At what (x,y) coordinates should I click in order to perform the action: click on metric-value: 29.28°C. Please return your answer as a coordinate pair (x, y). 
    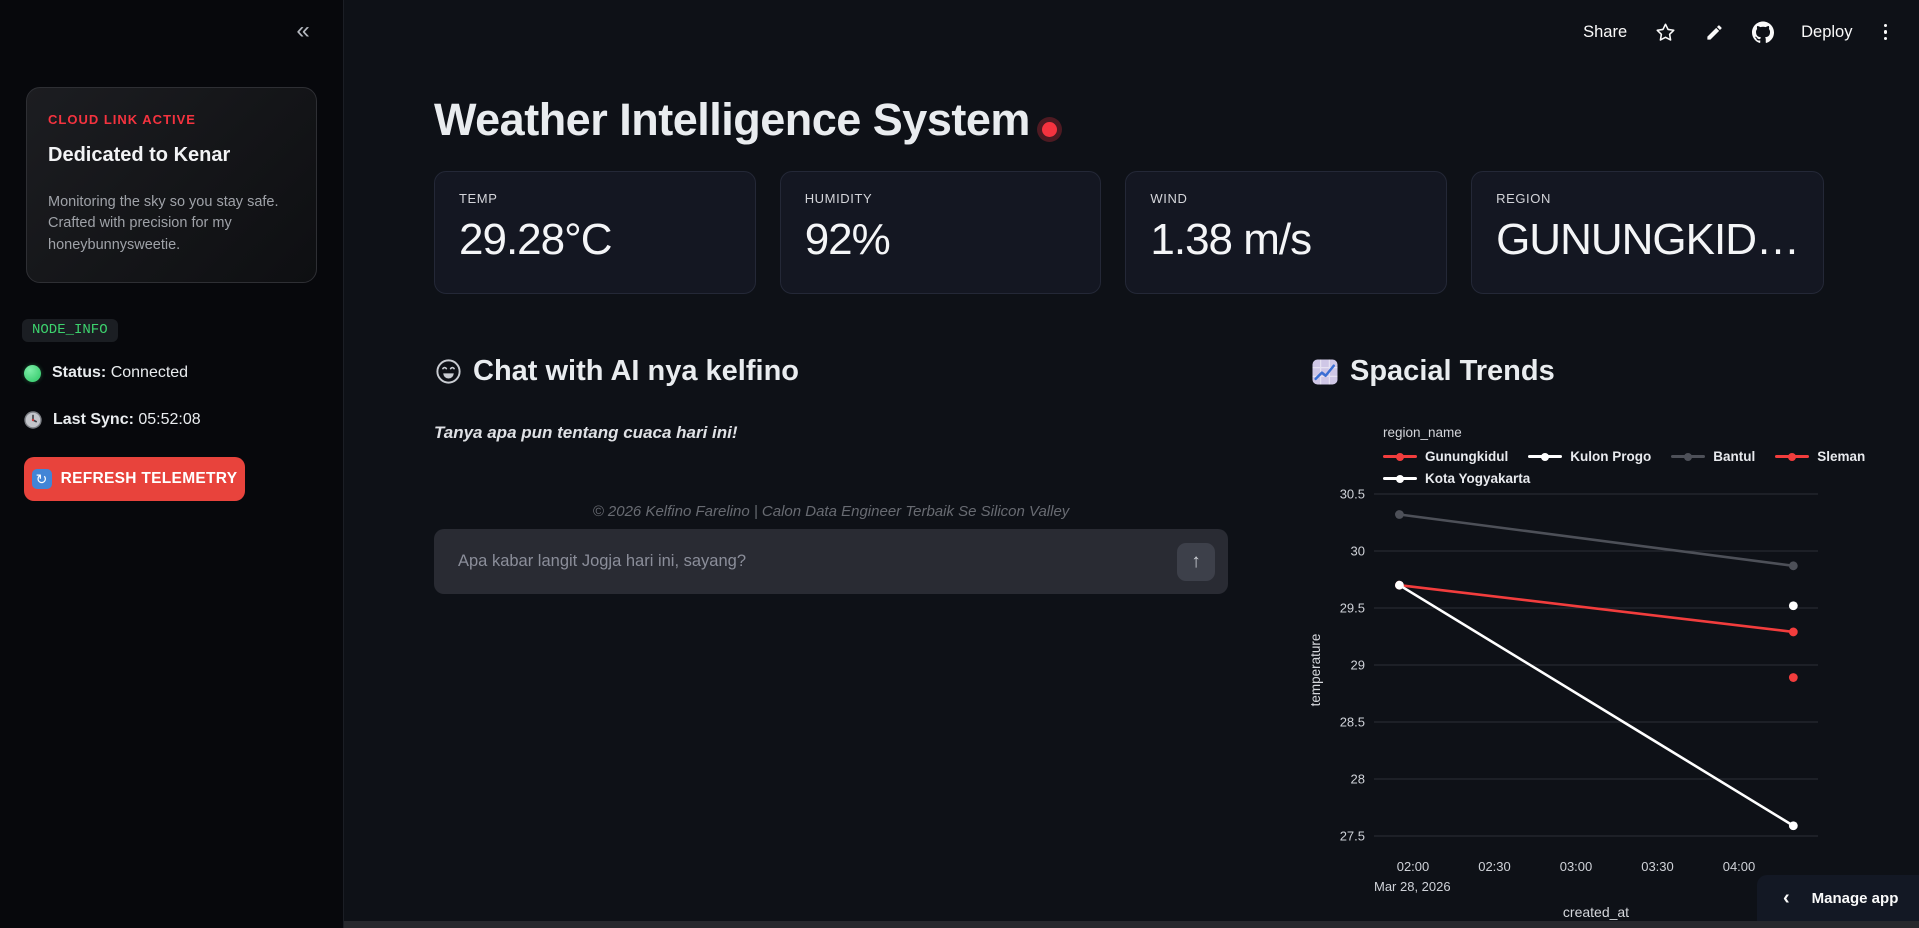
    Looking at the image, I should click on (535, 239).